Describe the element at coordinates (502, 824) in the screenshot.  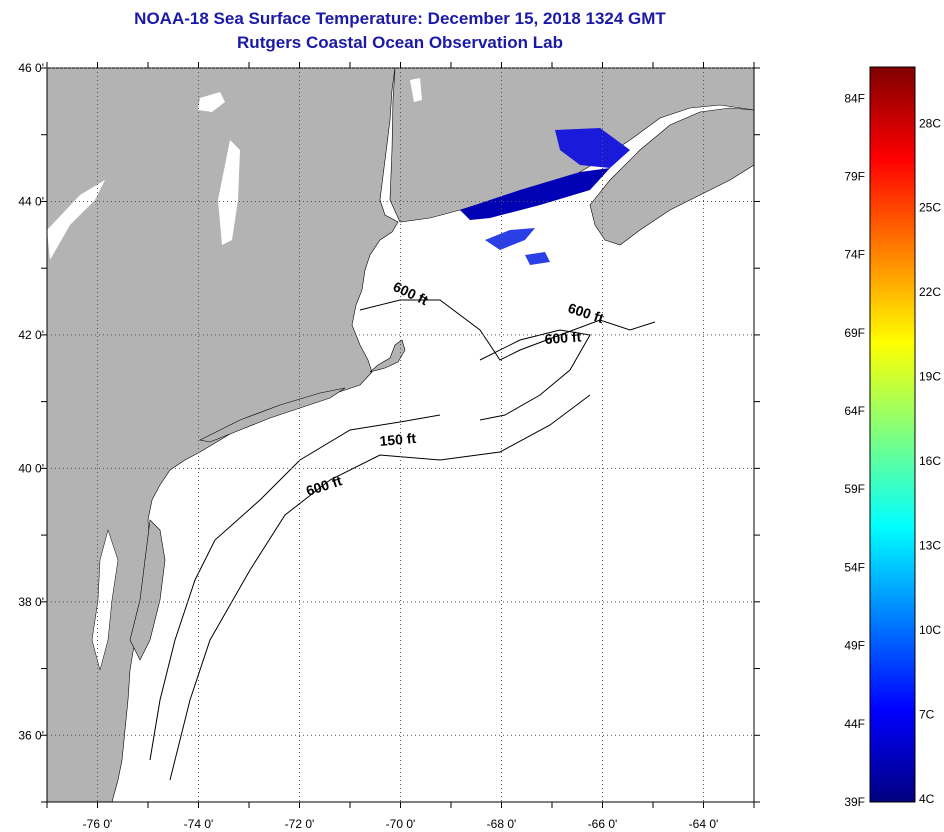
I see `lon-tick-label: -68 0'` at that location.